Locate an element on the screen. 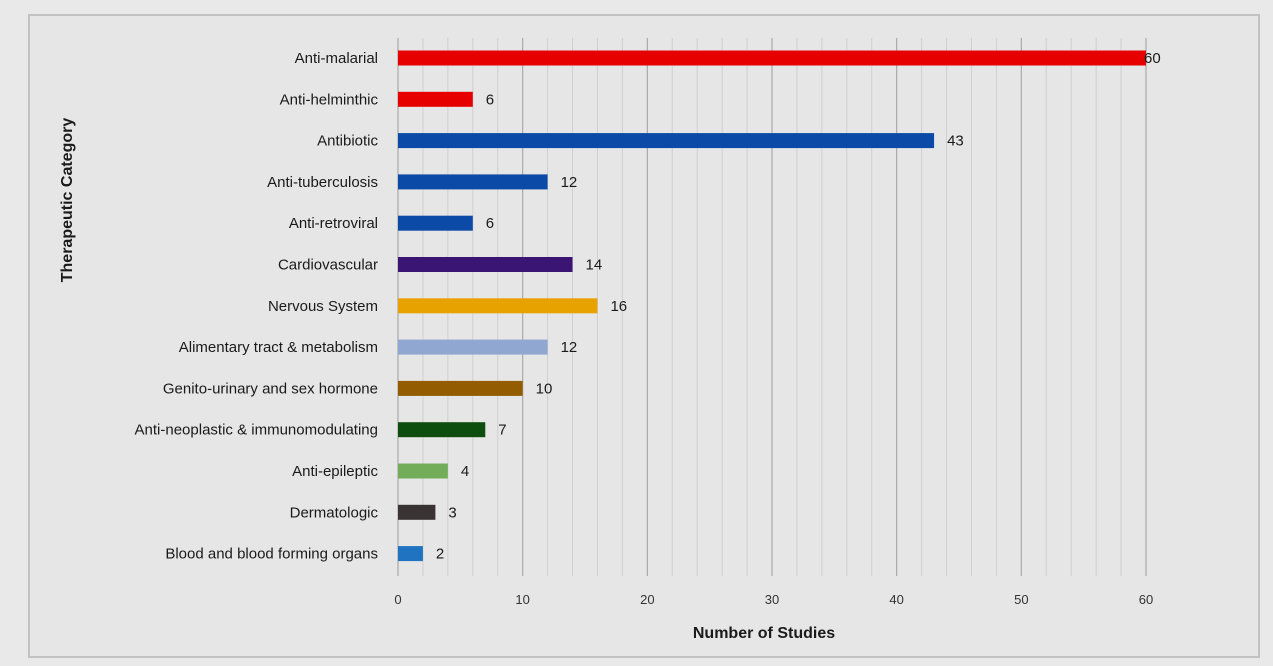 Image resolution: width=1273 pixels, height=666 pixels. category-label: Anti-retroviral is located at coordinates (333, 223).